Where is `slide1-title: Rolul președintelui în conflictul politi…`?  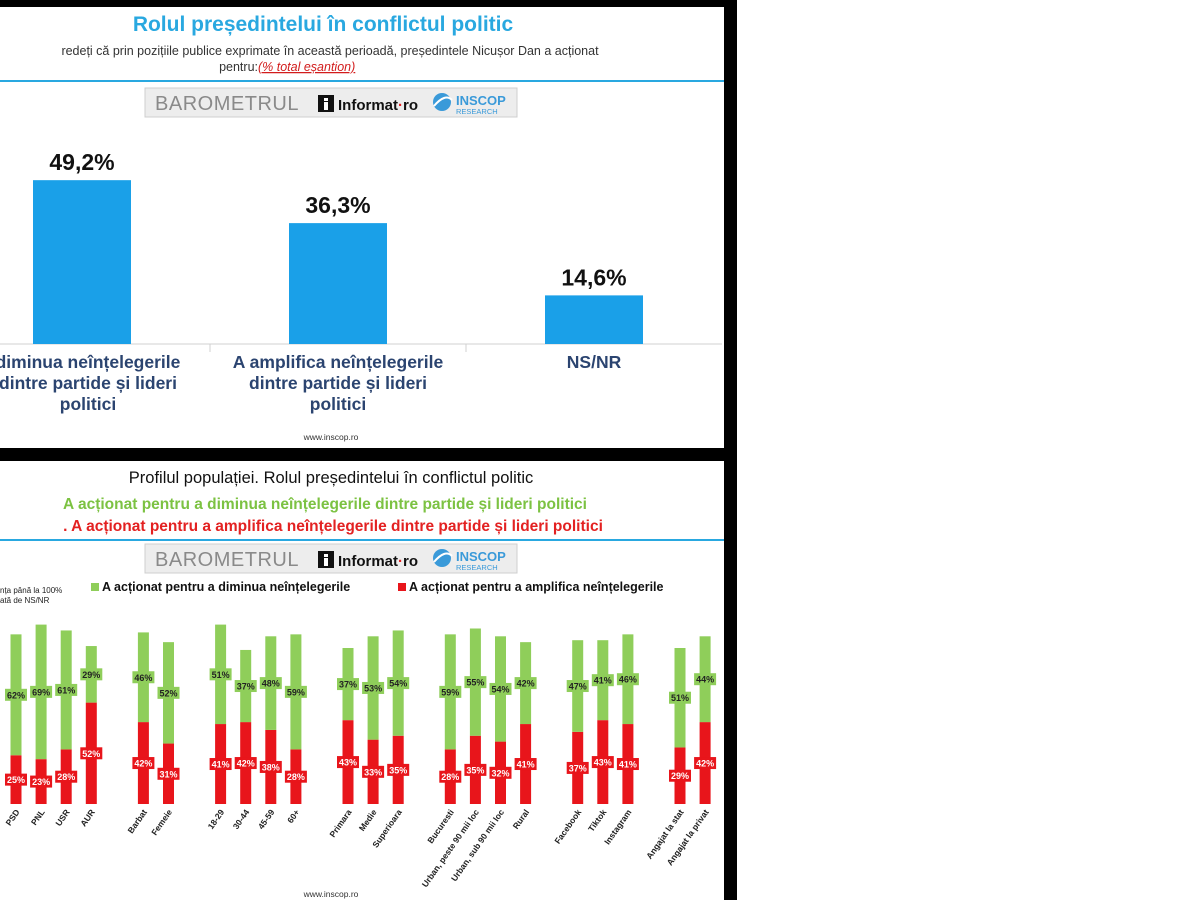
slide1-title: Rolul președintelui în conflictul politi… is located at coordinates (323, 24).